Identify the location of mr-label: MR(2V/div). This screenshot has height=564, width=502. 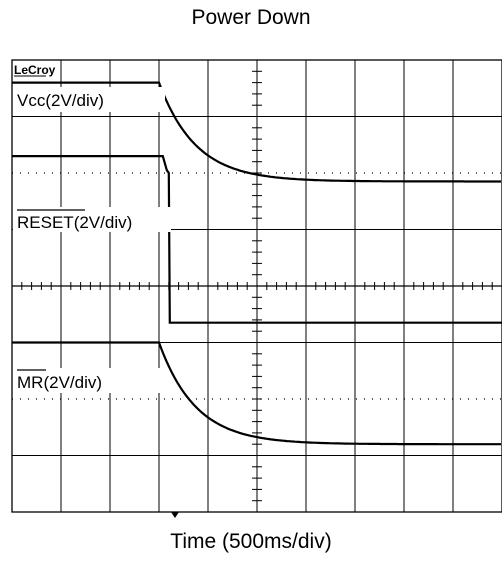
(89, 380).